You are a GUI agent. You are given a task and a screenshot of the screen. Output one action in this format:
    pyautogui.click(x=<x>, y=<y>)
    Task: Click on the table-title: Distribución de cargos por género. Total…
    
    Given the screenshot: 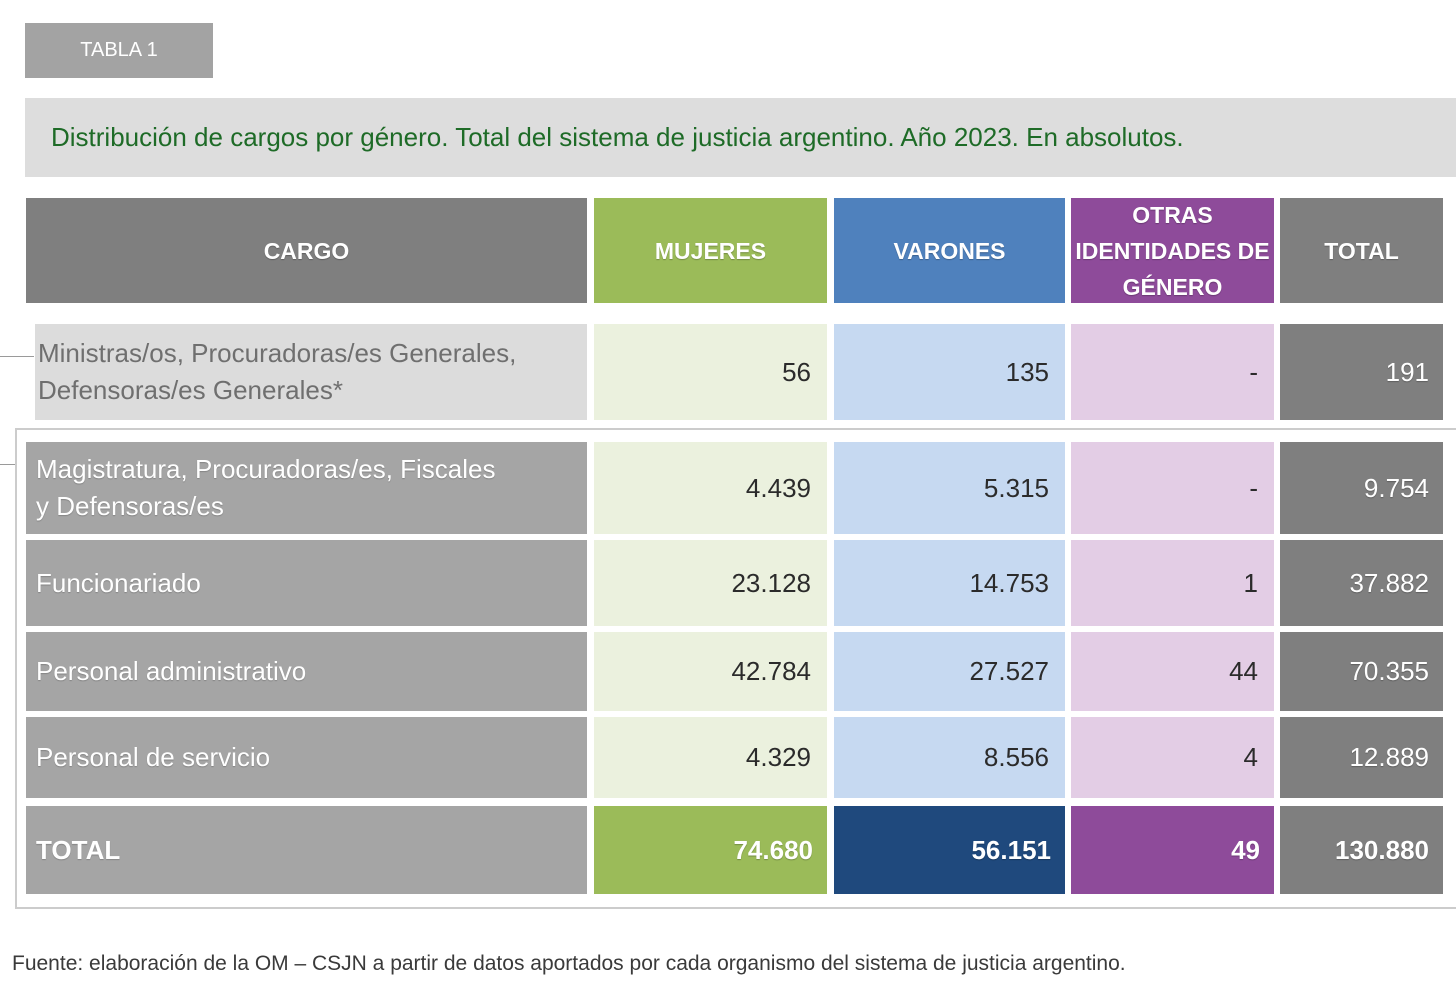 What is the action you would take?
    pyautogui.click(x=740, y=137)
    